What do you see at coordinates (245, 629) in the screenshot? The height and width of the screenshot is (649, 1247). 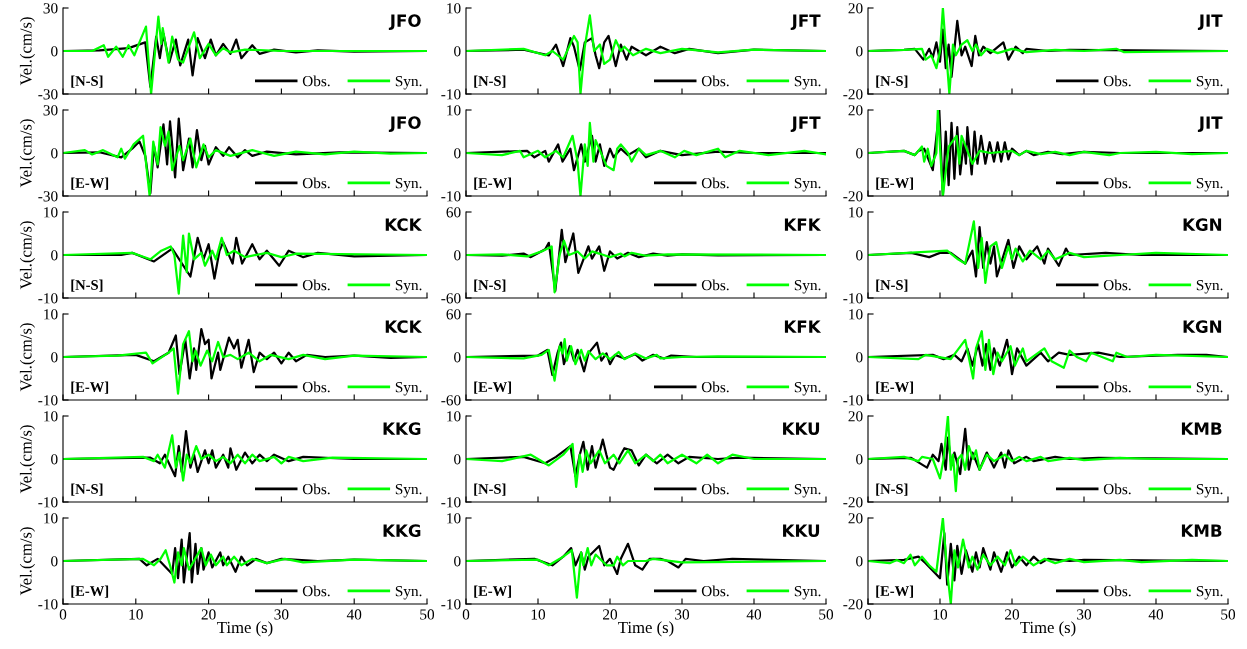 I see `x-axis-title: Time (s)` at bounding box center [245, 629].